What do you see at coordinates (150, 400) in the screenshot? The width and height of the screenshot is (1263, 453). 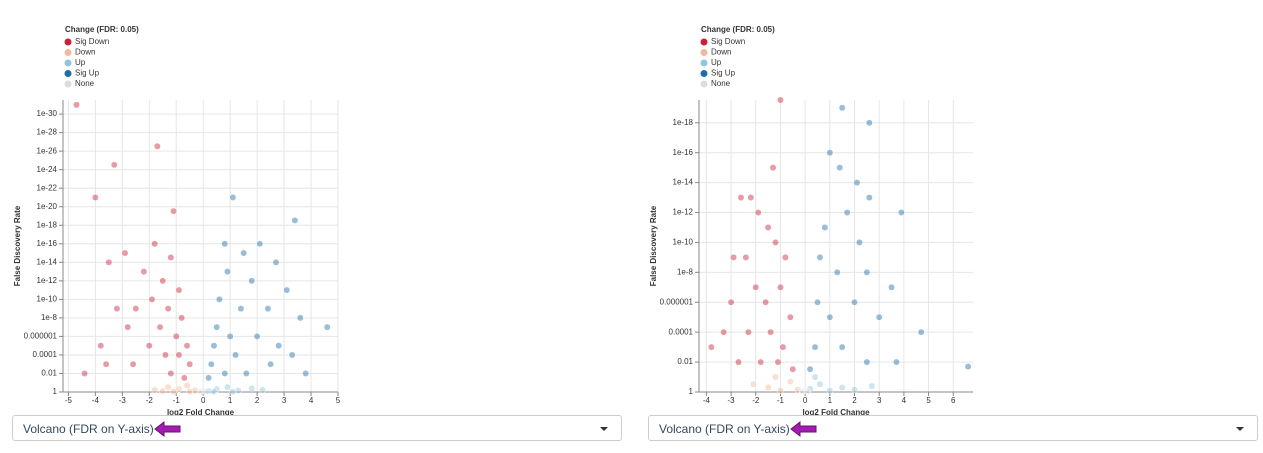 I see `x-tick-label: -2` at bounding box center [150, 400].